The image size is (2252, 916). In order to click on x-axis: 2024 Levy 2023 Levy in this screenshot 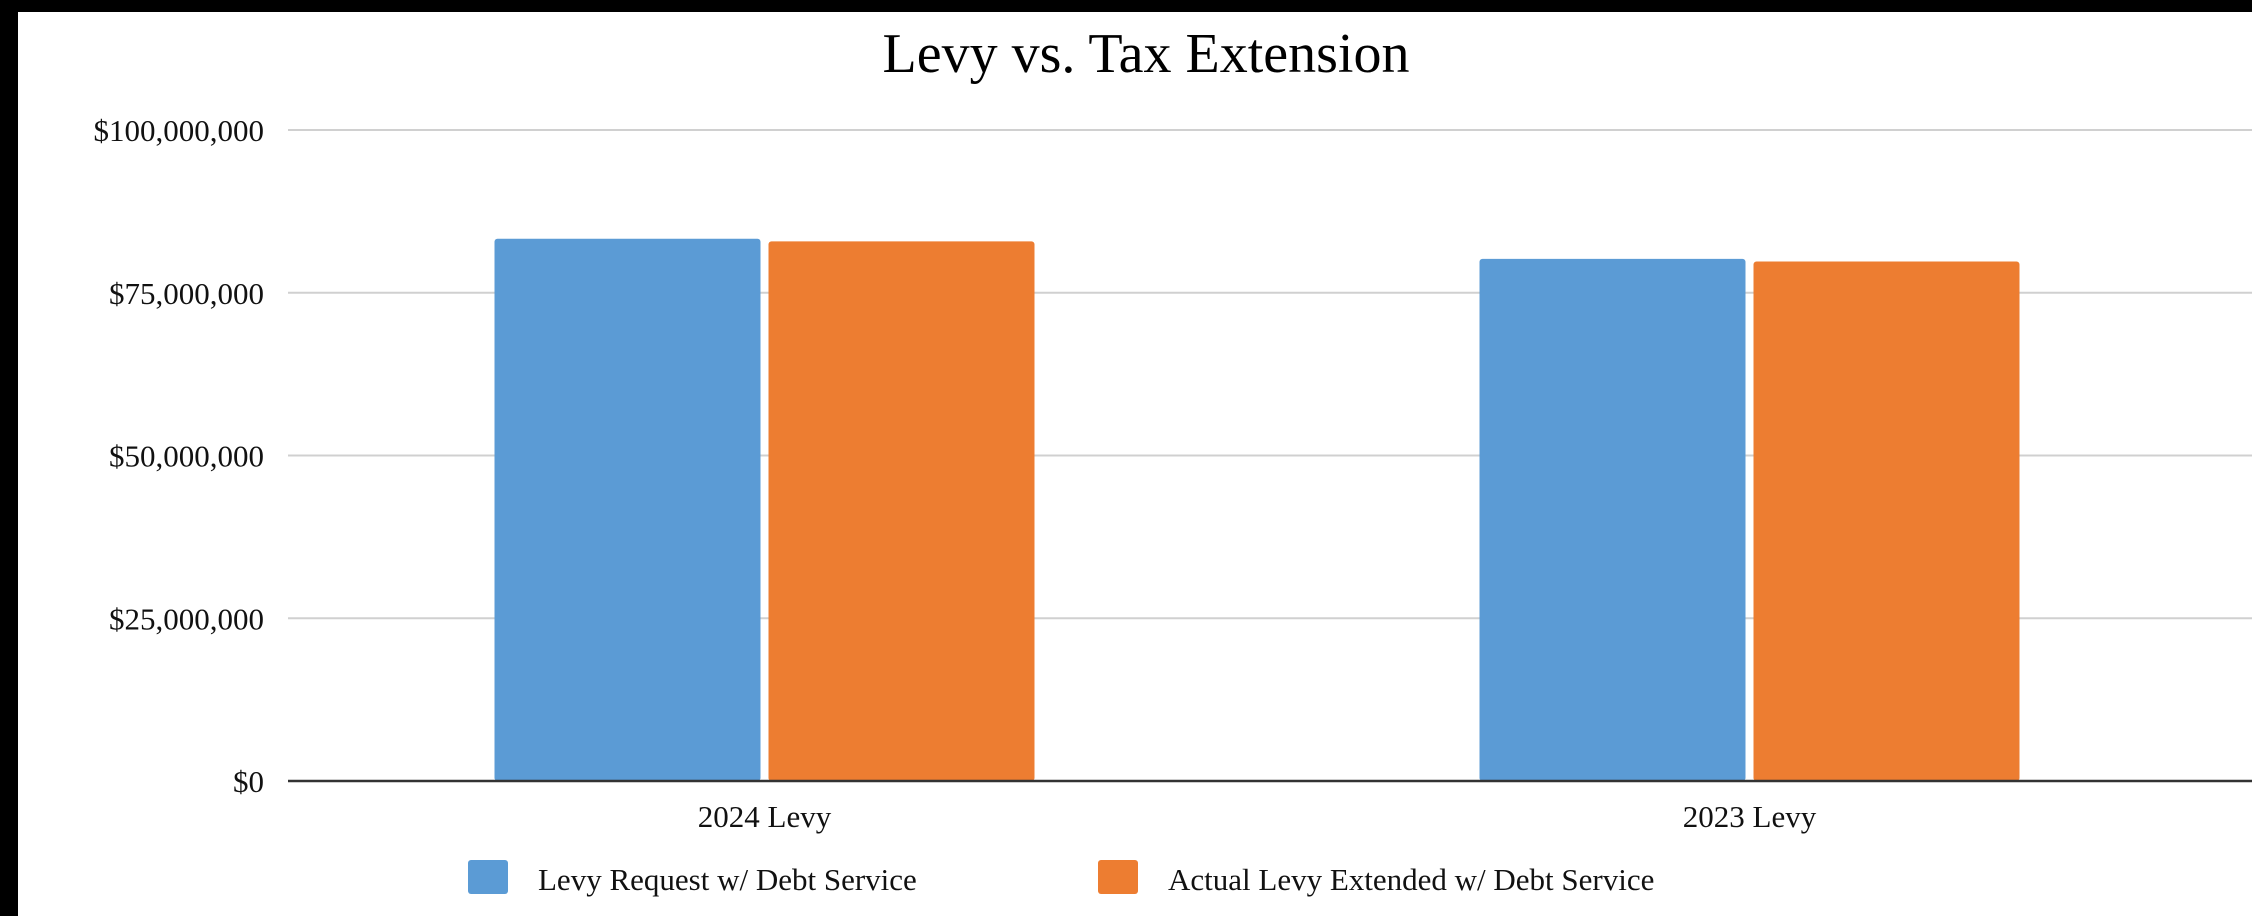, I will do `click(1270, 806)`.